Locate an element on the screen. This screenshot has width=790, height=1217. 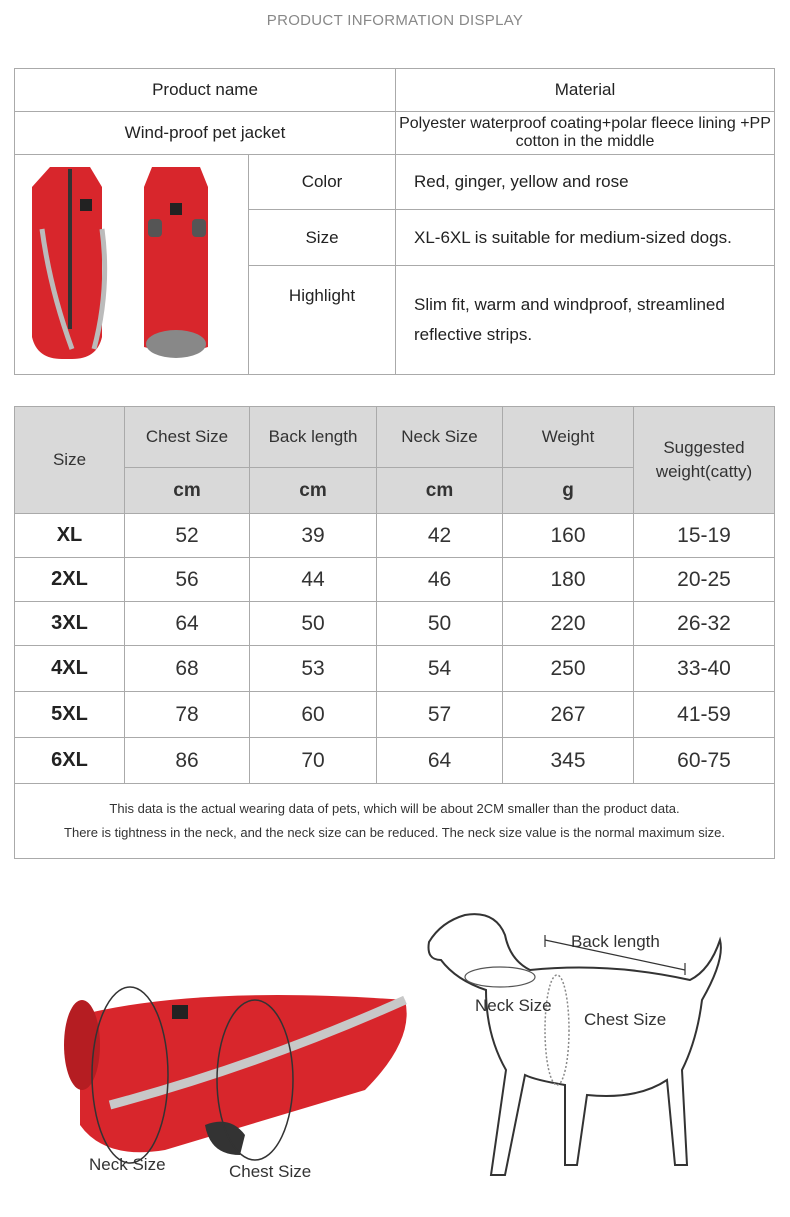
jacket-neck-label: Neck Size is located at coordinates (127, 1164).